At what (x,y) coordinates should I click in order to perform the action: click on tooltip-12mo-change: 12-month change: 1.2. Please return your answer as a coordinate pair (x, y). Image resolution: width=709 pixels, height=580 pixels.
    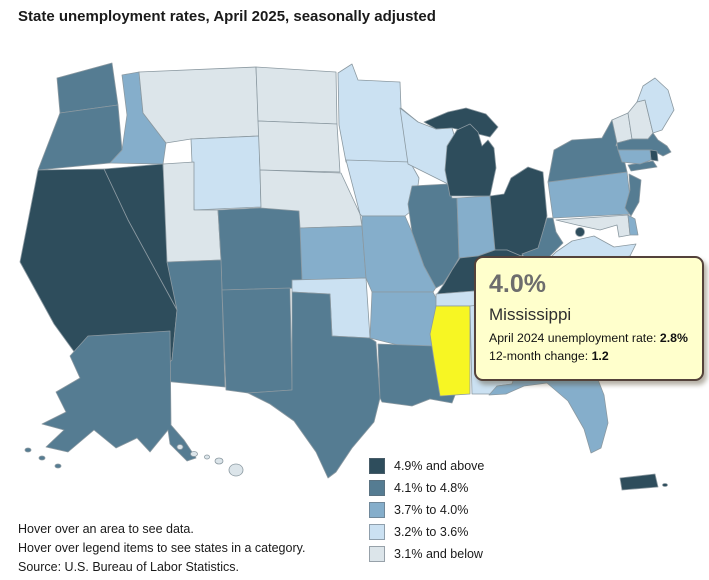
    Looking at the image, I should click on (549, 356).